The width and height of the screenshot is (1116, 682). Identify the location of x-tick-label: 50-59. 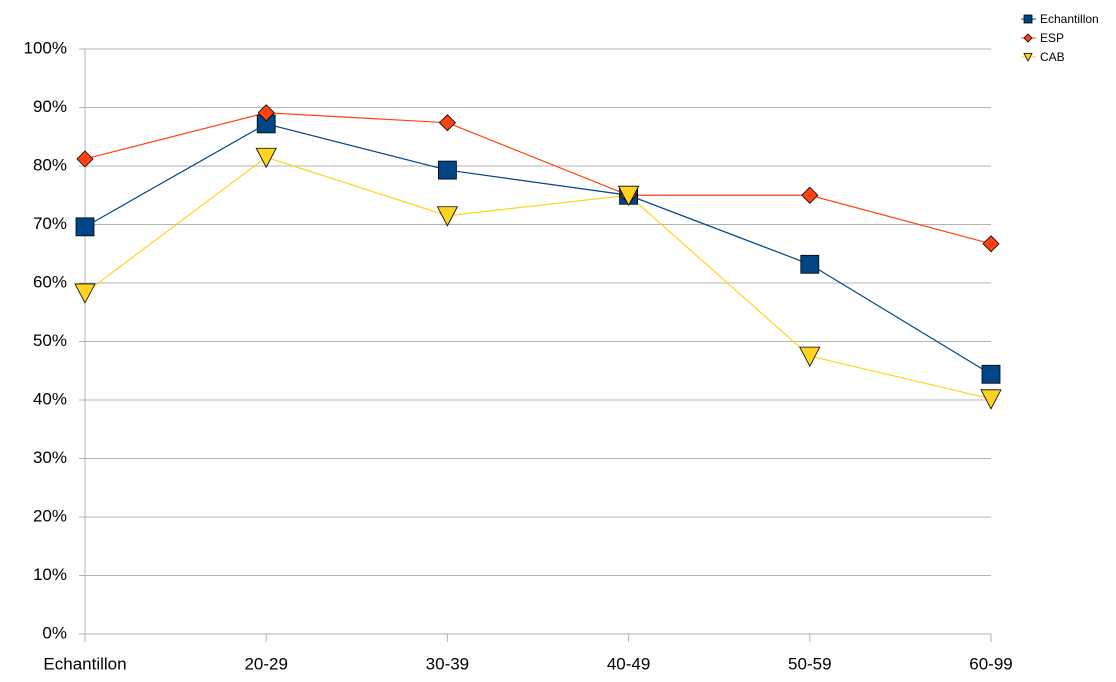
(809, 663).